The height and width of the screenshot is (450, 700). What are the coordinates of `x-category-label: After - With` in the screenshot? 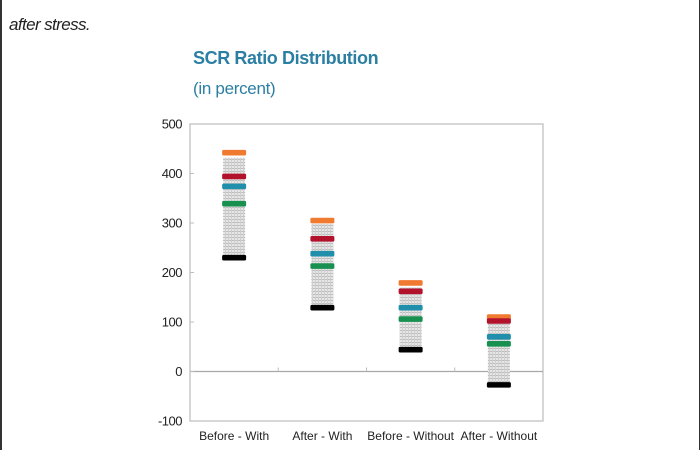 It's located at (322, 434).